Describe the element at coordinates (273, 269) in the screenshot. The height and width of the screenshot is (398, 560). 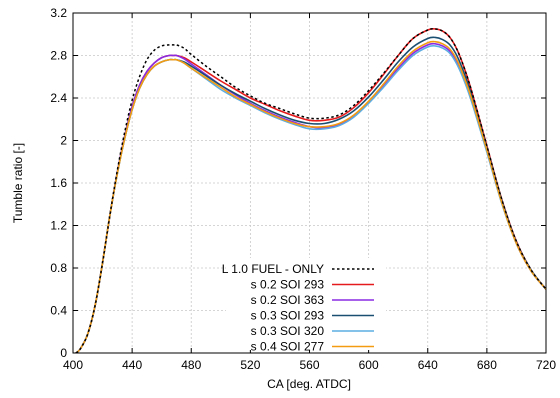
I see `legend-label: L 1.0 FUEL - ONLY` at that location.